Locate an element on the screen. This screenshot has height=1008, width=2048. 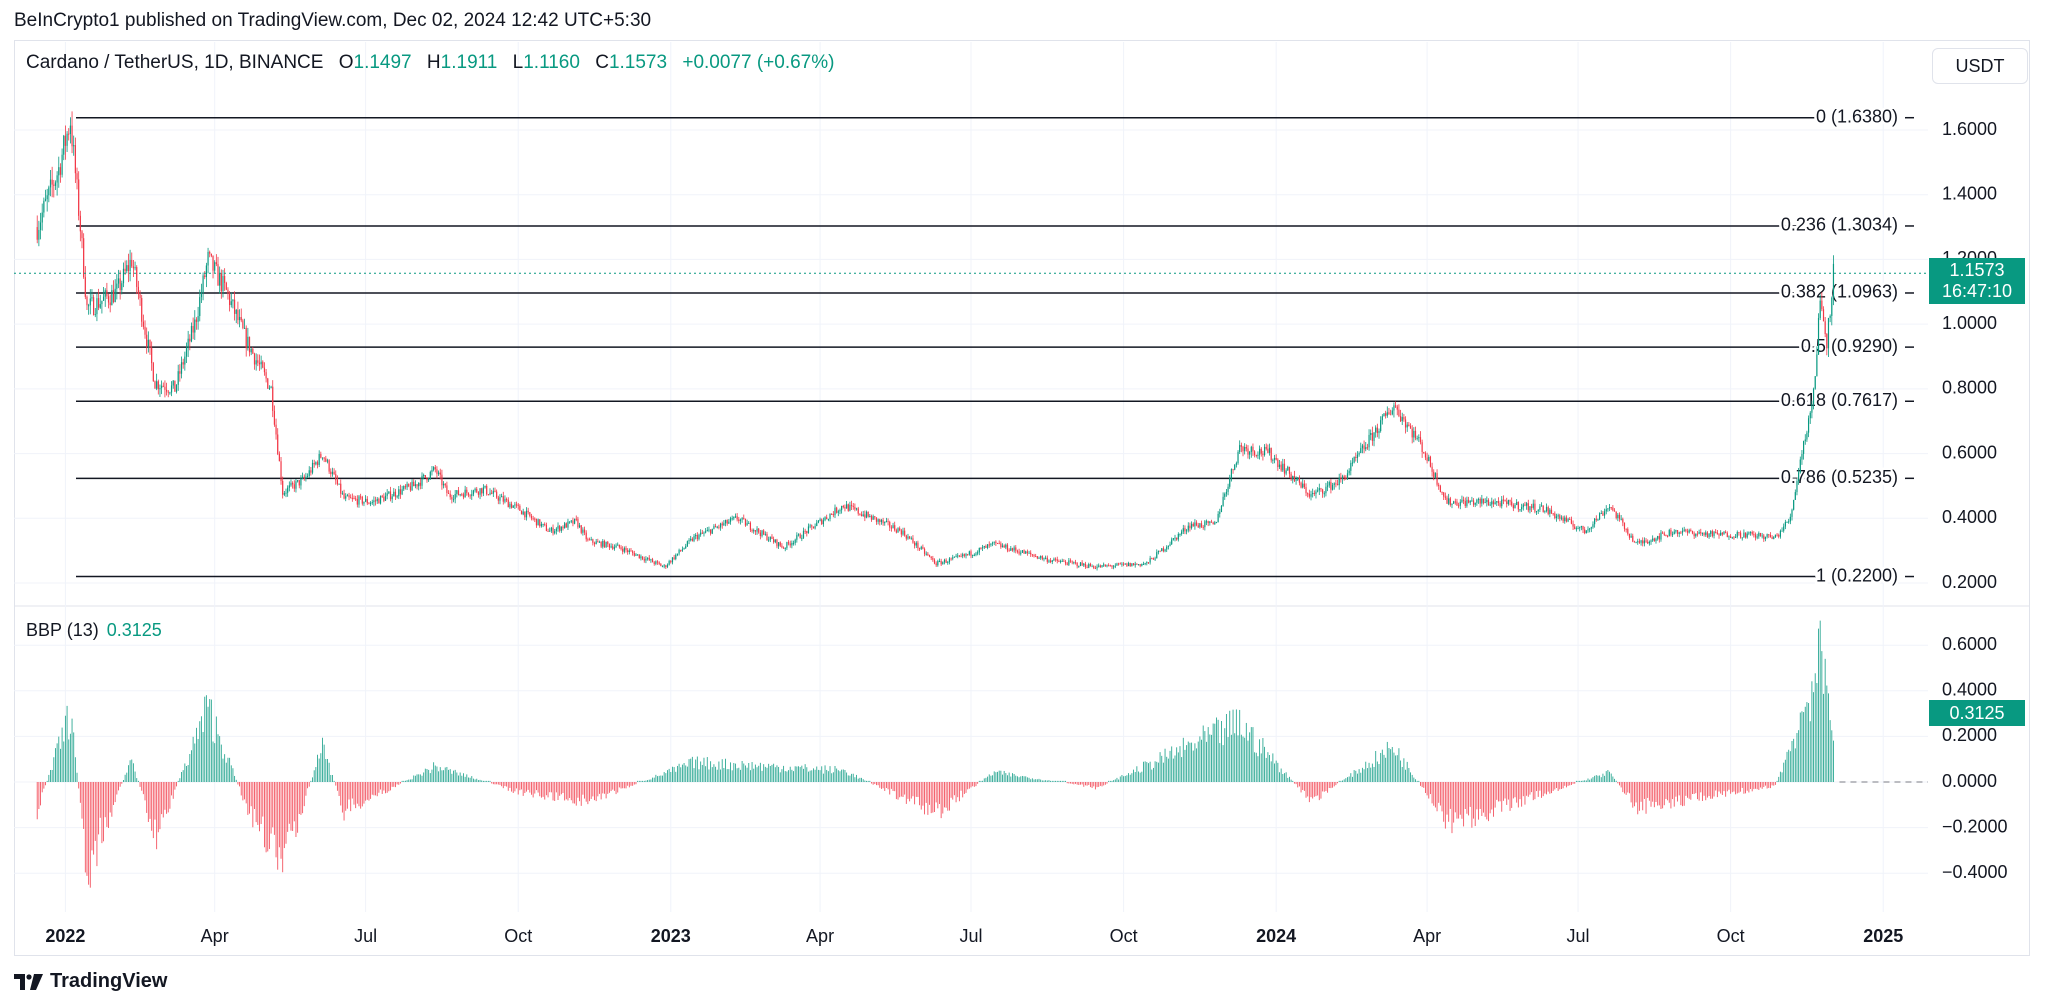
tradingview-logo: TradingView is located at coordinates (90, 981).